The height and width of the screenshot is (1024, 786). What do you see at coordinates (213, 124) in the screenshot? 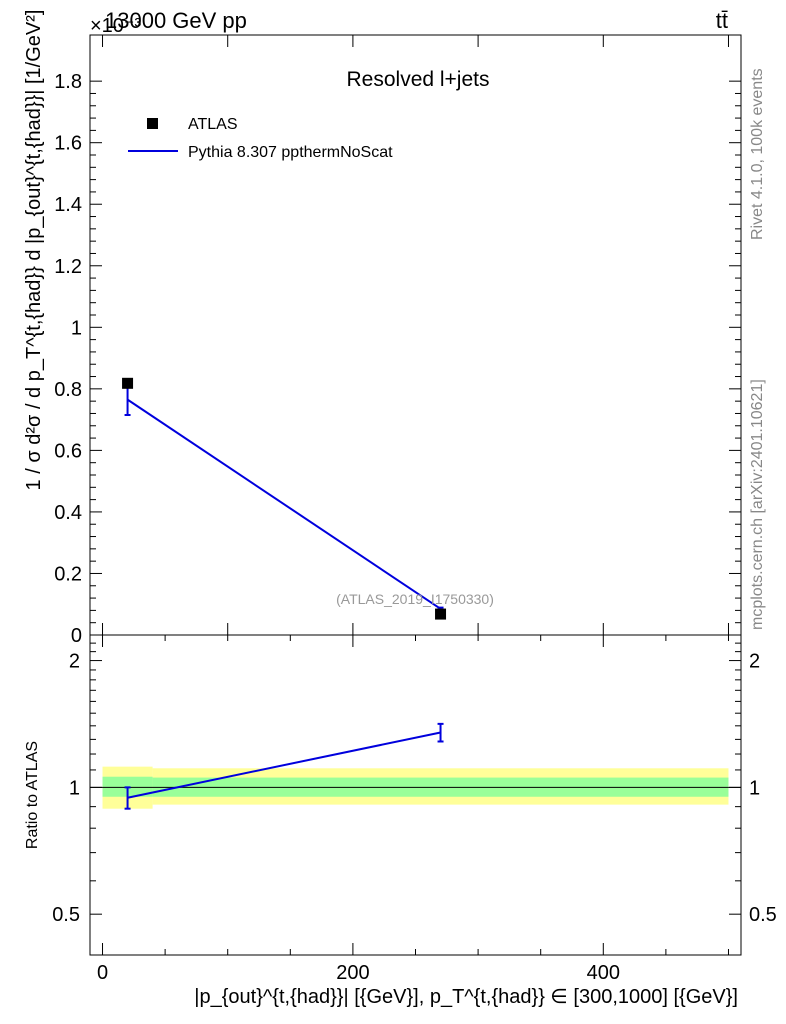
I see `legend-label-atlas: ATLAS` at bounding box center [213, 124].